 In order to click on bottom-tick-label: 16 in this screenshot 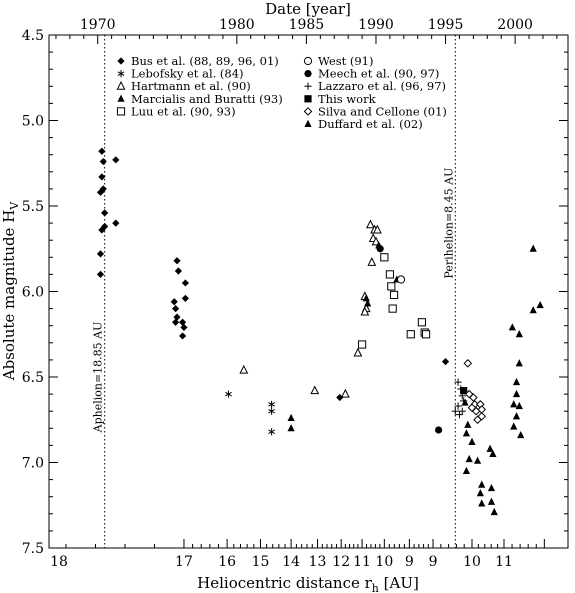, I will do `click(227, 562)`.